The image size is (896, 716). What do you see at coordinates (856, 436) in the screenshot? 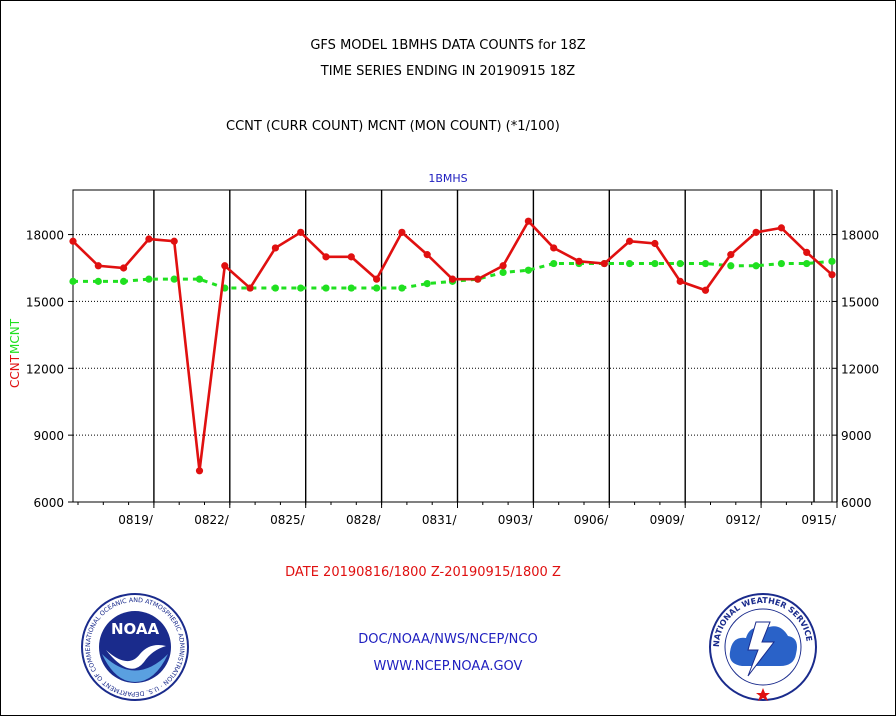
I see `y-tick-label-right: 9000` at bounding box center [856, 436].